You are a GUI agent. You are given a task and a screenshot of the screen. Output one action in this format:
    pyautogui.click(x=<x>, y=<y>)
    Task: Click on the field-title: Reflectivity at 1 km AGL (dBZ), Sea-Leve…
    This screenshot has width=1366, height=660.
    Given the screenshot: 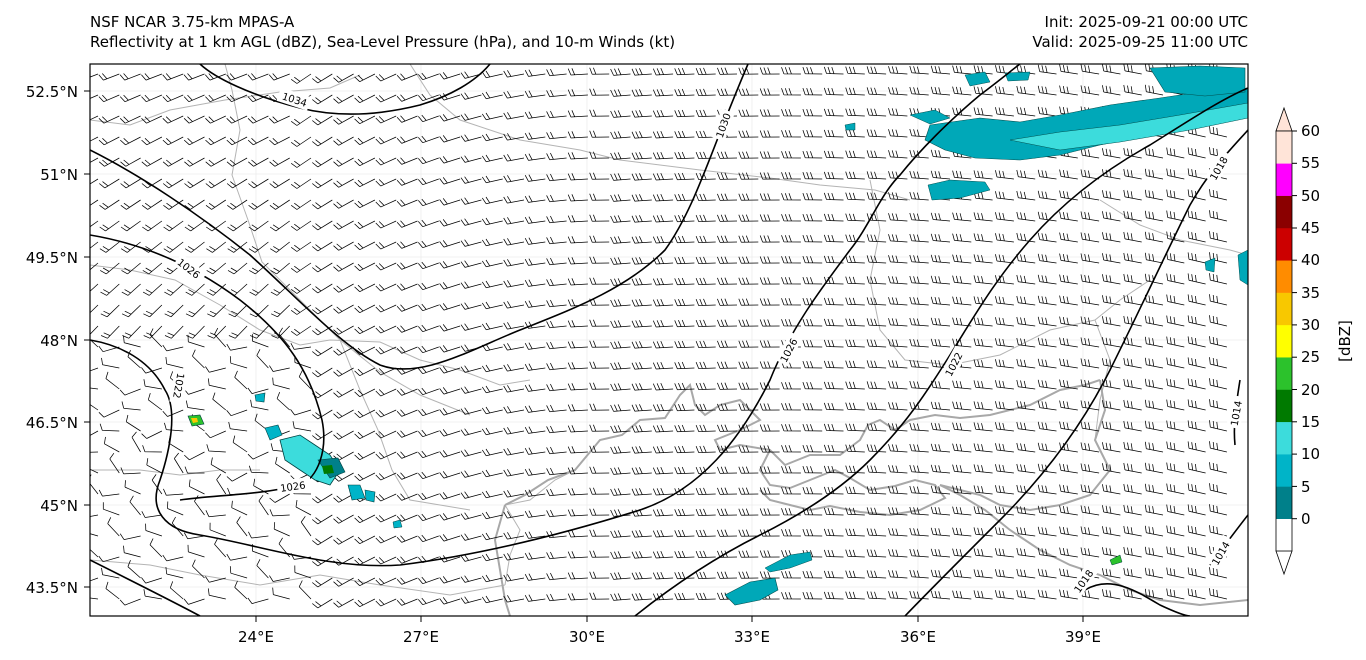 What is the action you would take?
    pyautogui.click(x=383, y=42)
    